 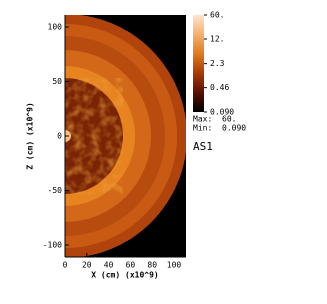 I want to click on y-tick-label: -100, so click(x=52, y=245).